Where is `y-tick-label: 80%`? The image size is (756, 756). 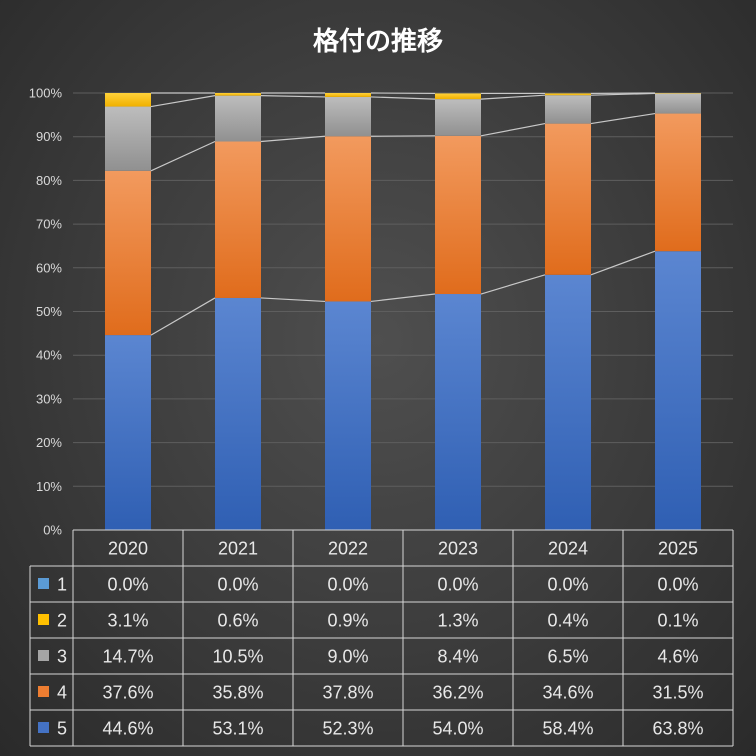 y-tick-label: 80% is located at coordinates (49, 180).